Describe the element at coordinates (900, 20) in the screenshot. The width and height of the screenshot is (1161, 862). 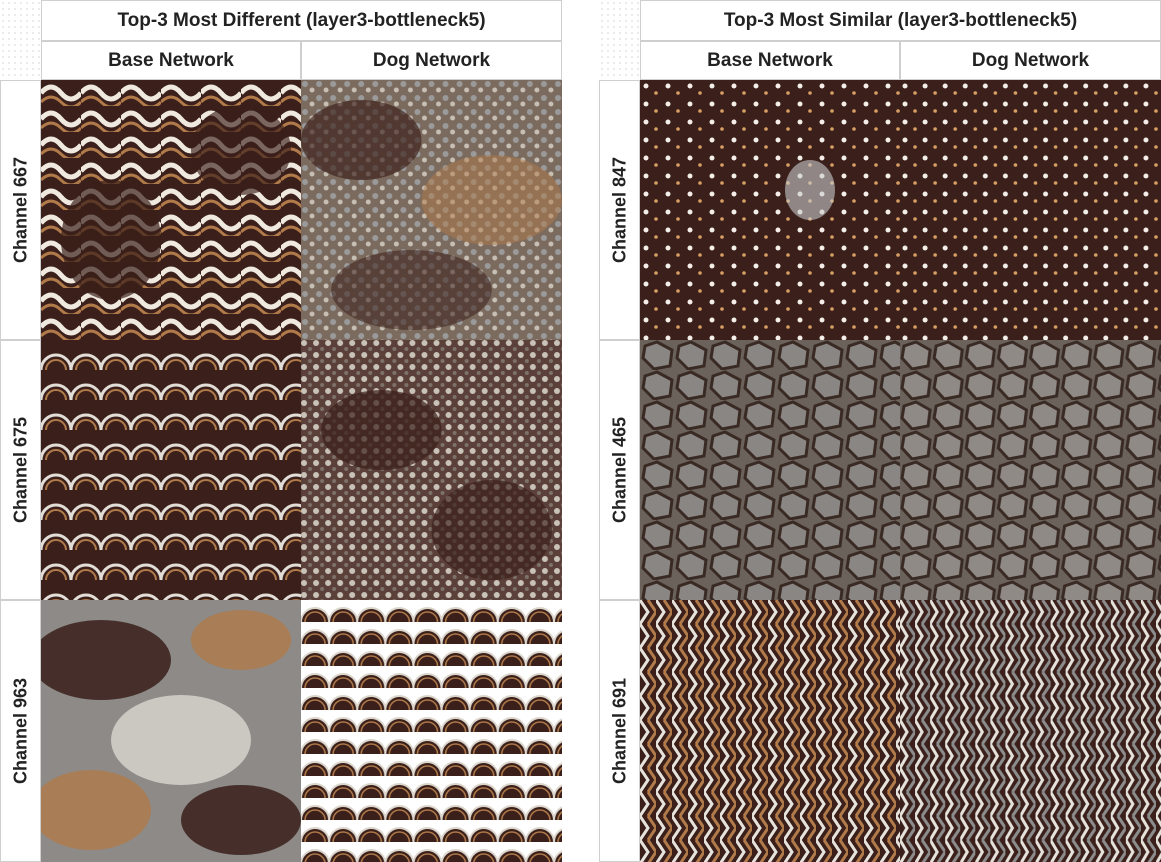
I see `panel-title: Top-3 Most Similar (layer3-bottleneck5)` at that location.